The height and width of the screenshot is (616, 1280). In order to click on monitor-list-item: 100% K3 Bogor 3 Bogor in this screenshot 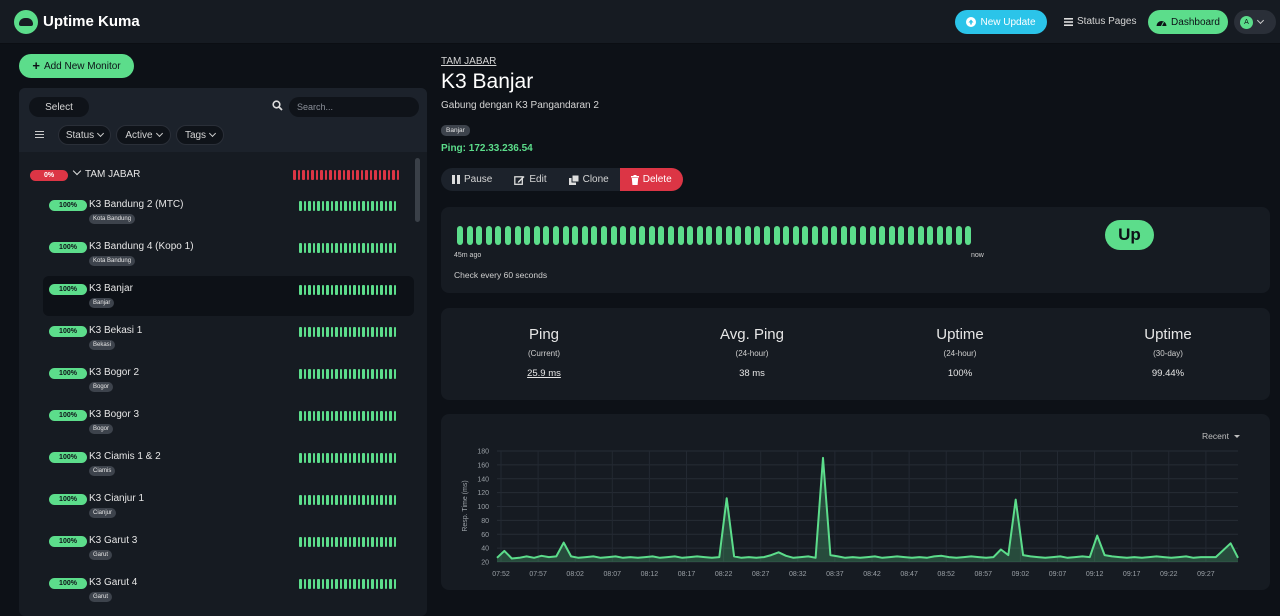, I will do `click(228, 422)`.